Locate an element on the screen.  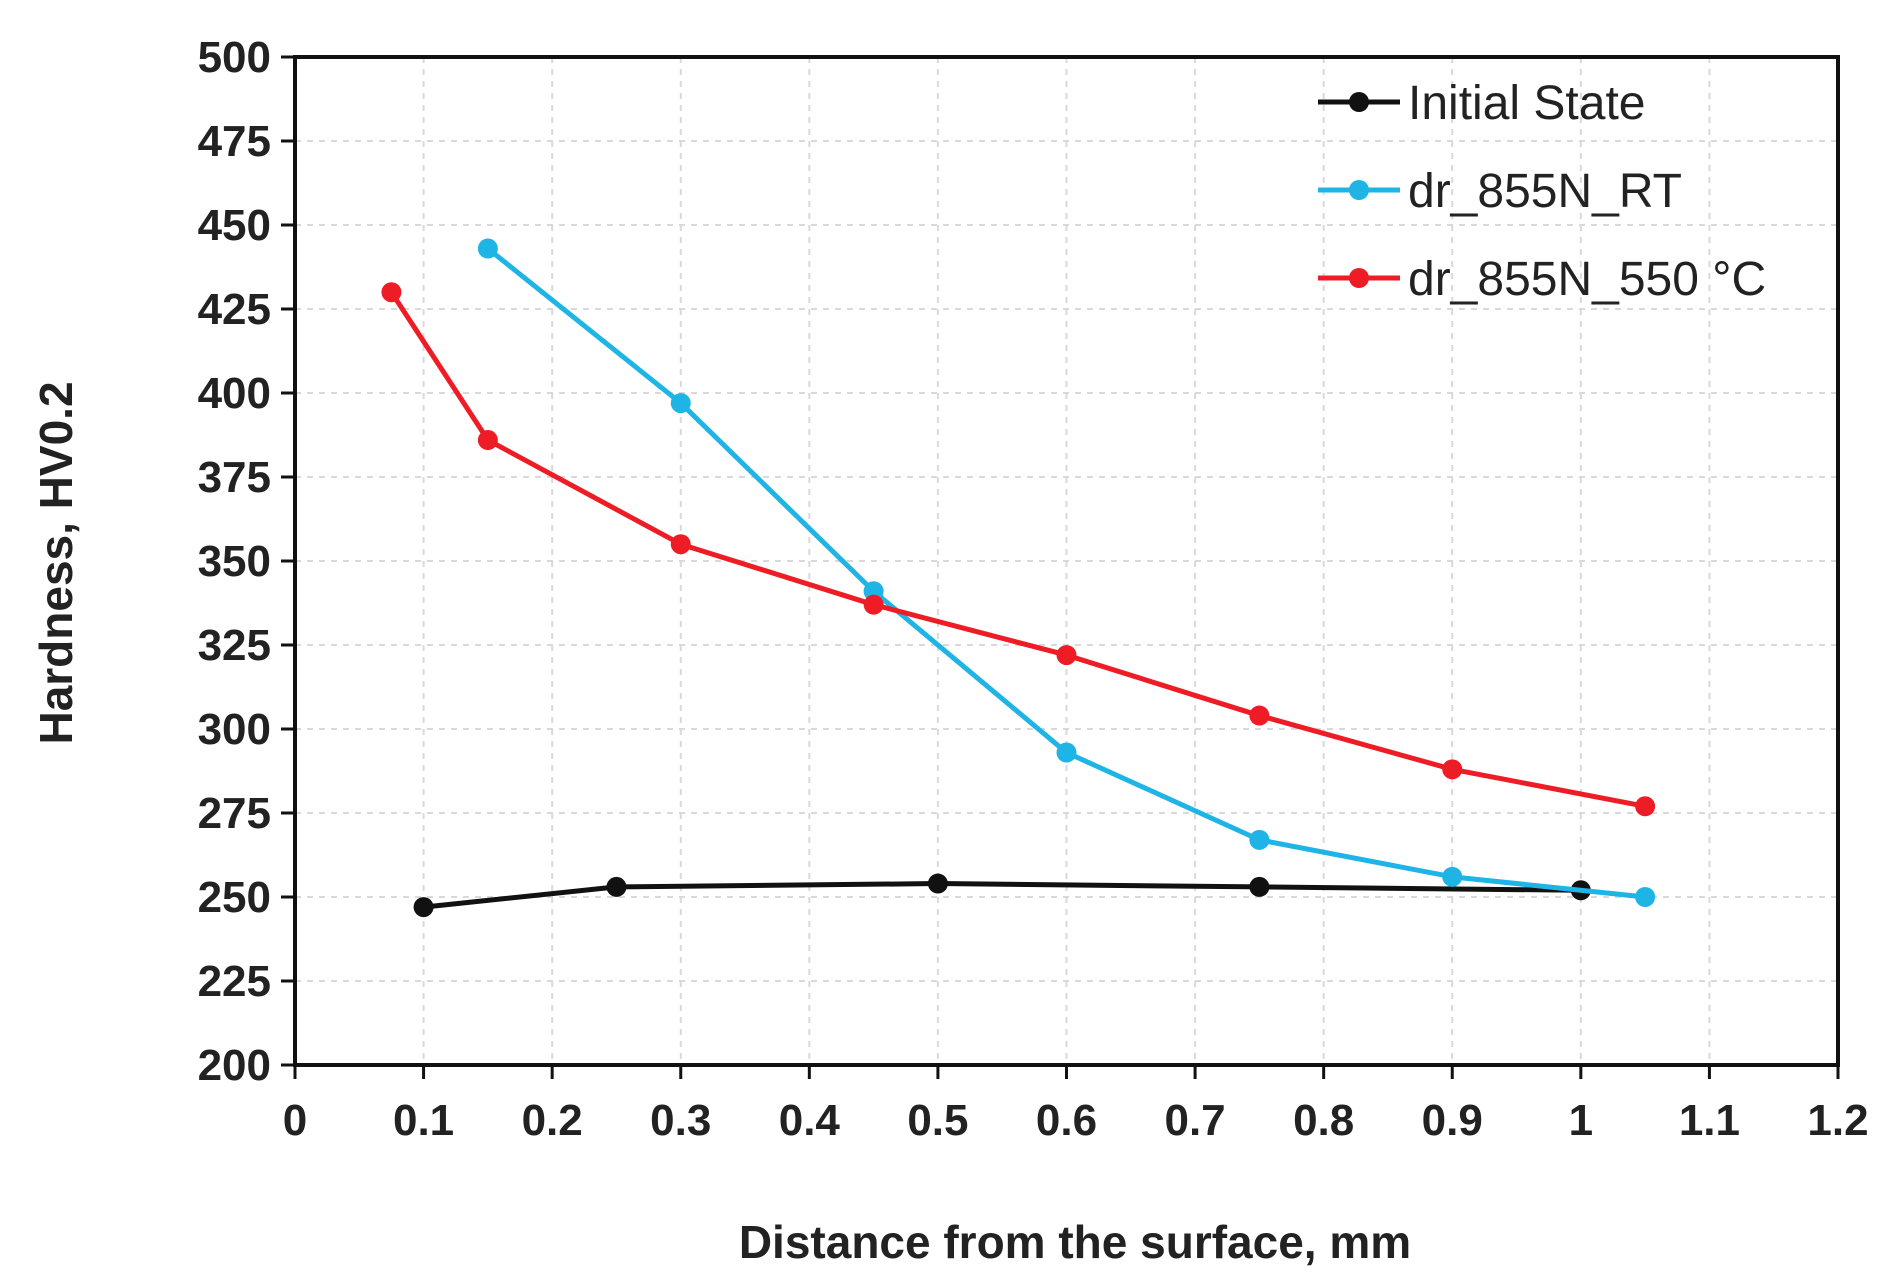
legend-label: Initial State is located at coordinates (1526, 103).